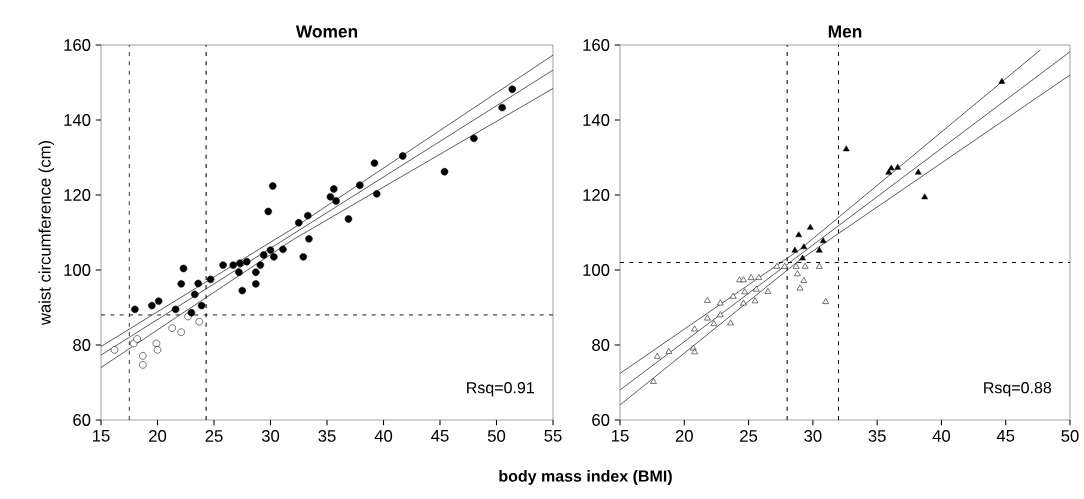 The width and height of the screenshot is (1084, 499). Describe the element at coordinates (585, 477) in the screenshot. I see `x-axis-title: body mass index (BMI)` at that location.